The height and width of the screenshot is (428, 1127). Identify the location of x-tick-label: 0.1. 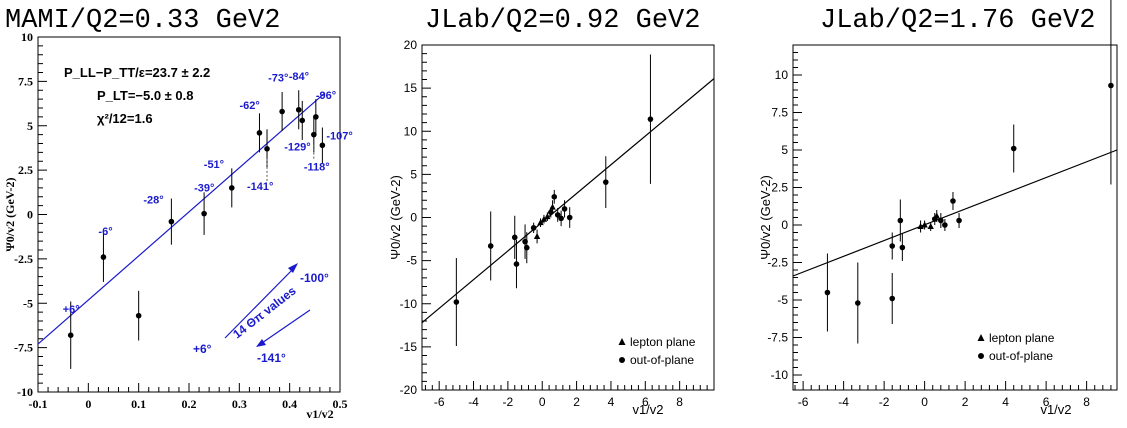
(138, 404).